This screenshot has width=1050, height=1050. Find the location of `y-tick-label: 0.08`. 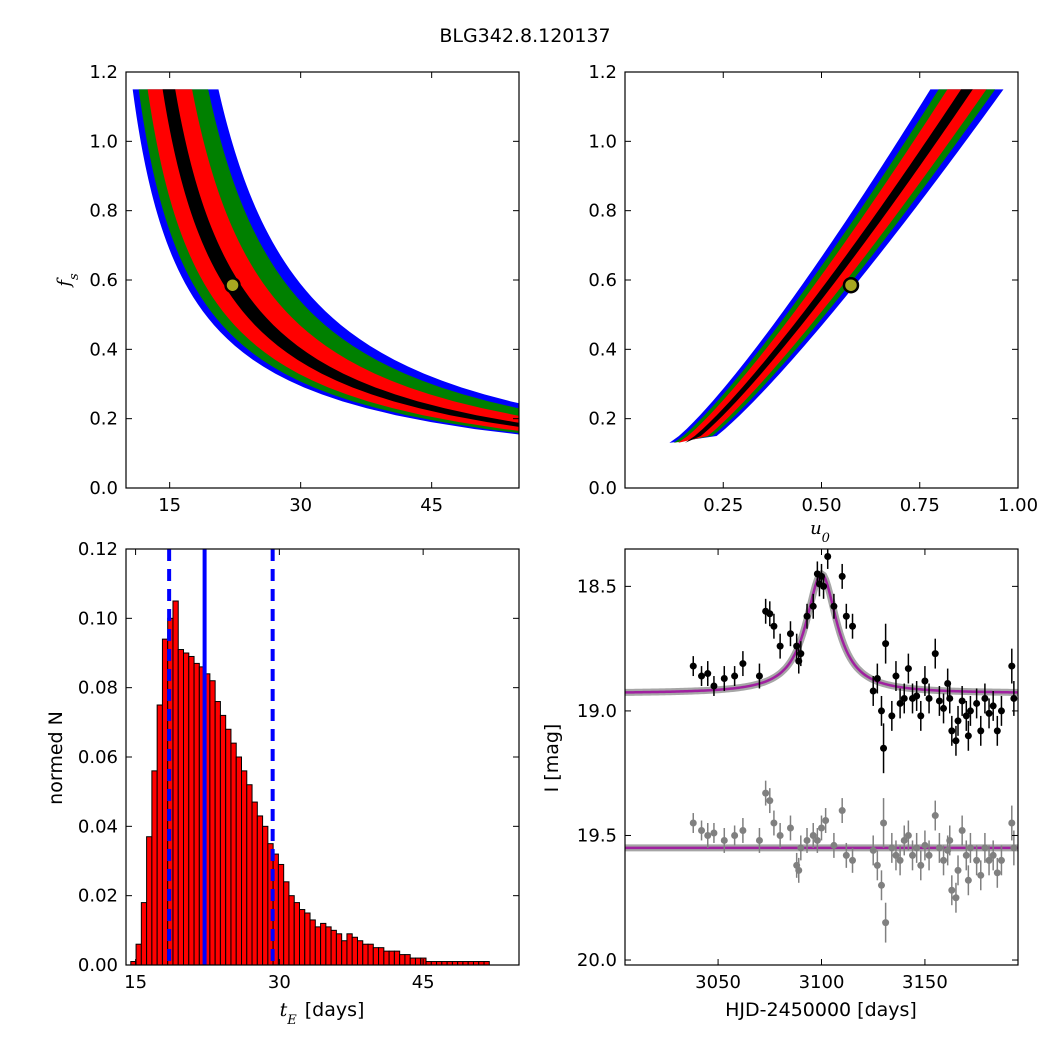

y-tick-label: 0.08 is located at coordinates (98, 688).